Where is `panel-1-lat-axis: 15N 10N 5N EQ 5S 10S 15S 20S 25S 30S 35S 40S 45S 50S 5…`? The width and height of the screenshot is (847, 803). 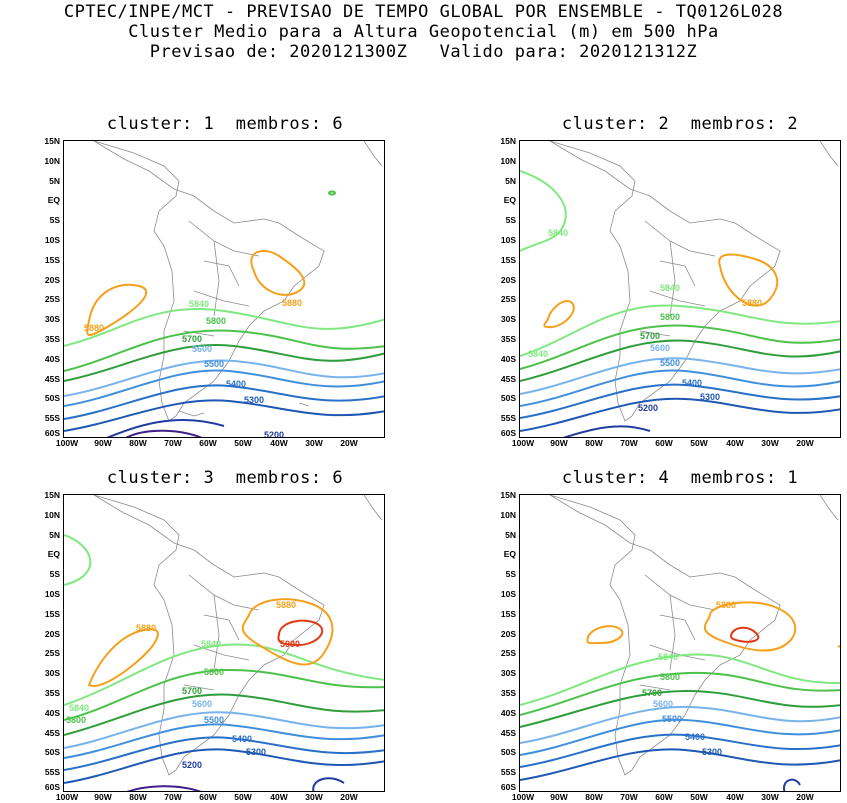 panel-1-lat-axis: 15N 10N 5N EQ 5S 10S 15S 20S 25S 30S 35S 40S 45S 50S 5… is located at coordinates (45, 287).